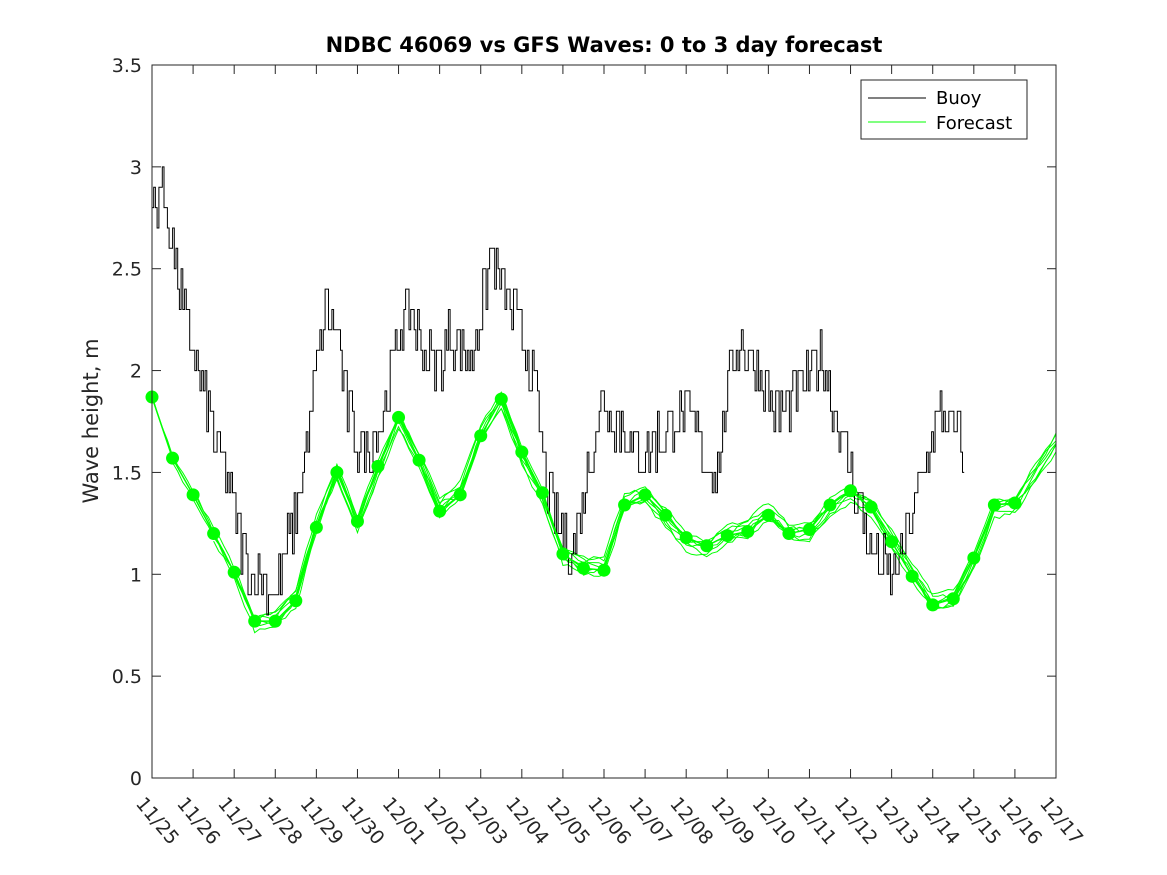  Describe the element at coordinates (974, 123) in the screenshot. I see `legend-forecast-label: Forecast` at that location.